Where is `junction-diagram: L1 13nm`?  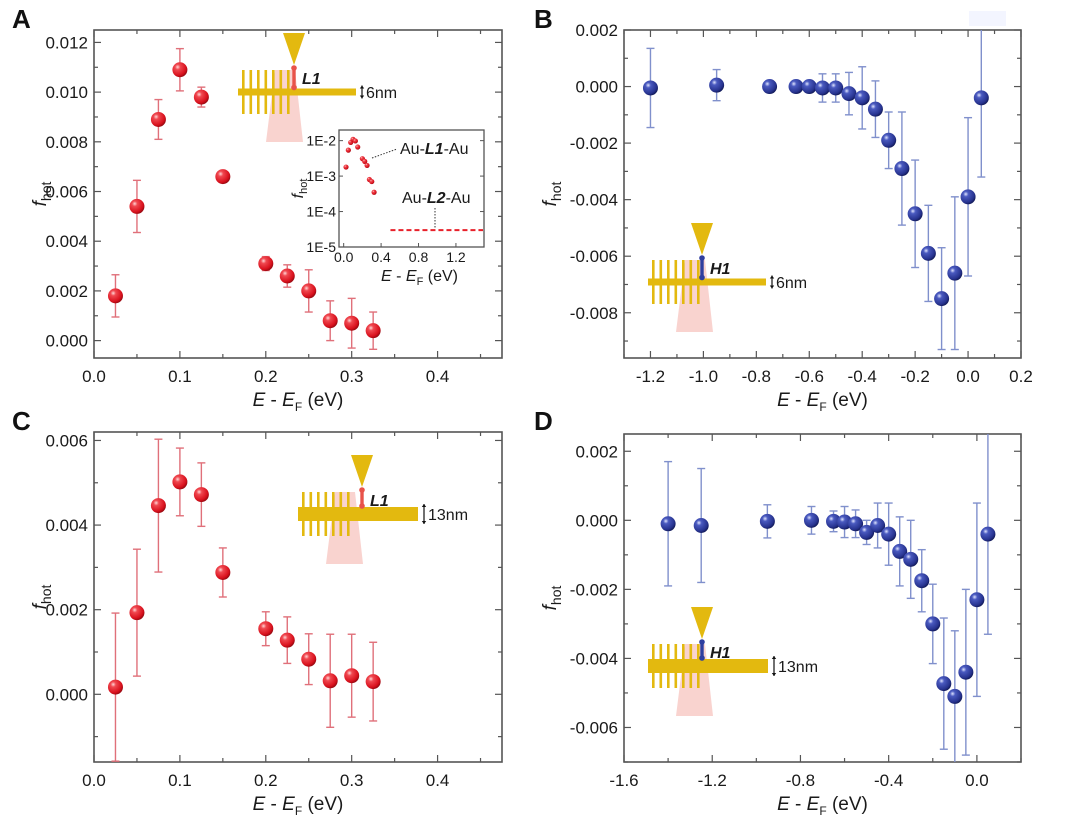 junction-diagram: L1 13nm is located at coordinates (383, 509).